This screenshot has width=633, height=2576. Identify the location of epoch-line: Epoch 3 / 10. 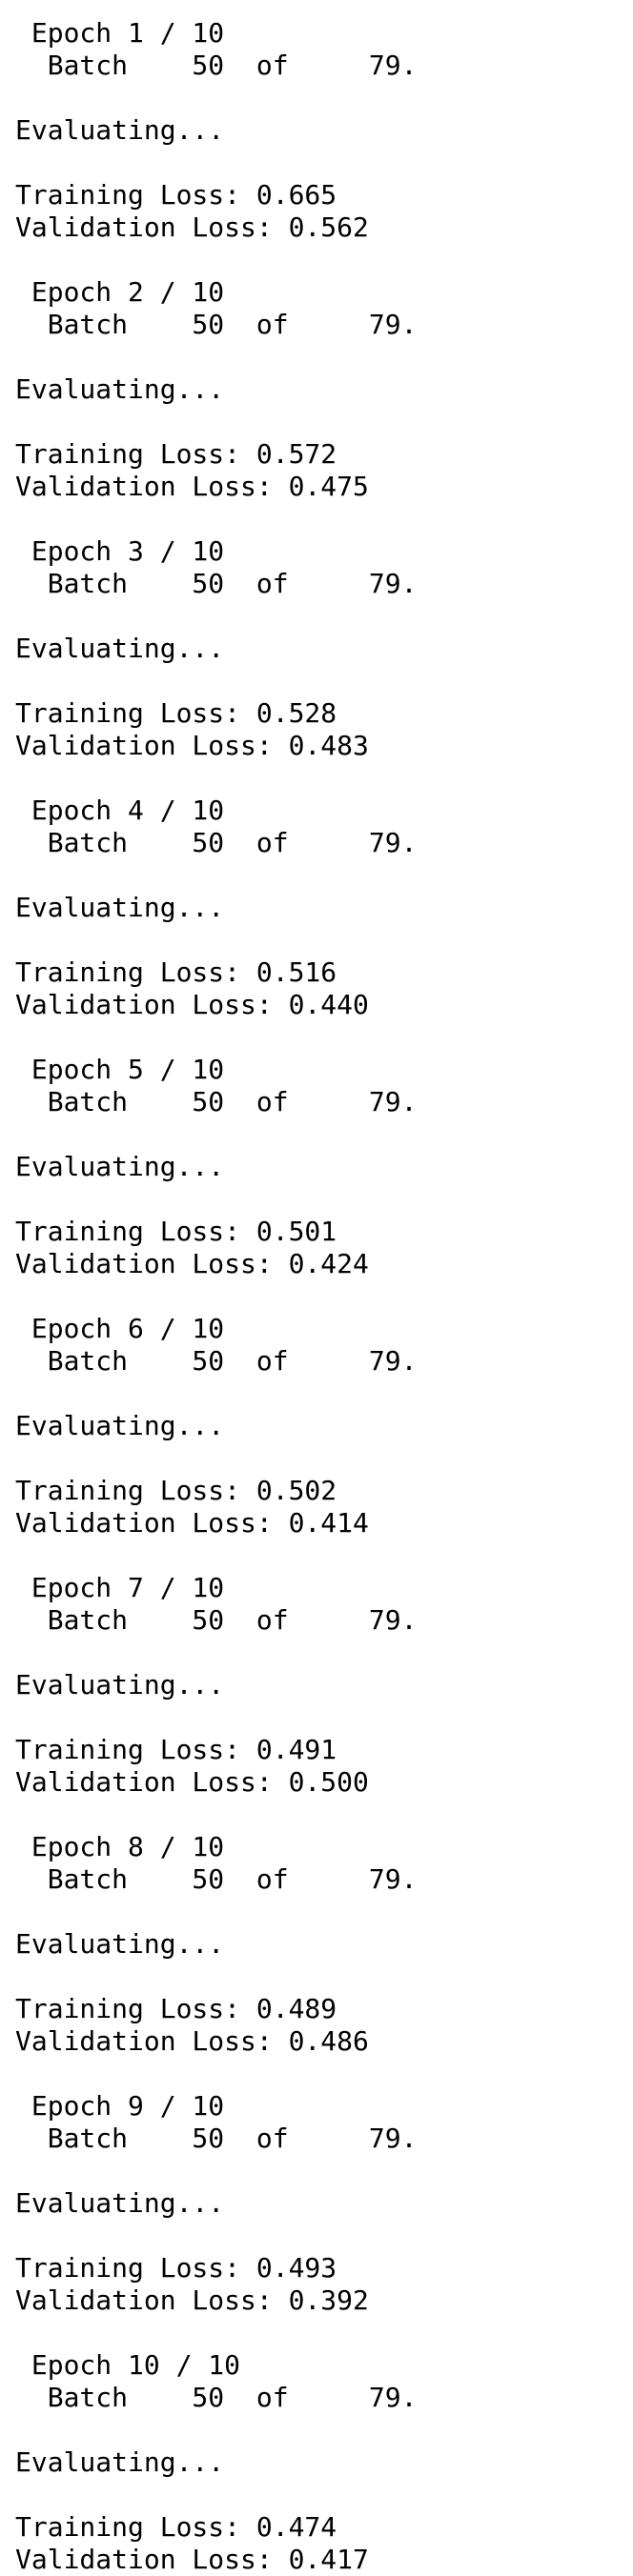
(120, 551).